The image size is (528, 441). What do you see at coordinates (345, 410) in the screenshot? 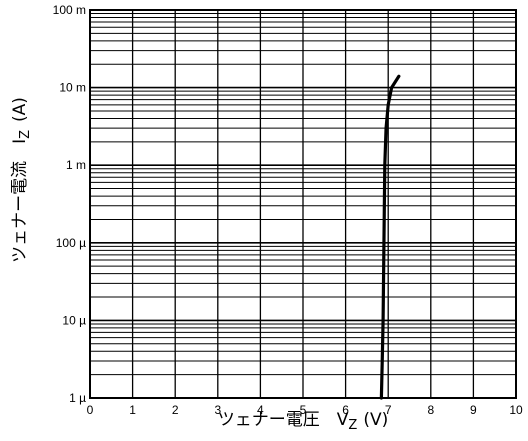
I see `x-tick-label: 6` at bounding box center [345, 410].